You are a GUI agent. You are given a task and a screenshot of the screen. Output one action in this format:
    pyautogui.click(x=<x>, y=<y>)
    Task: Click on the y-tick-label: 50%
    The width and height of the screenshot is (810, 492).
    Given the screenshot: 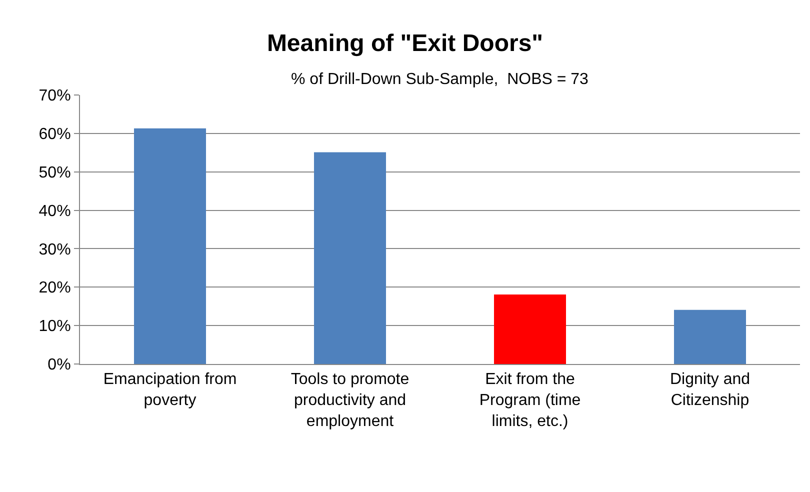 What is the action you would take?
    pyautogui.click(x=54, y=173)
    